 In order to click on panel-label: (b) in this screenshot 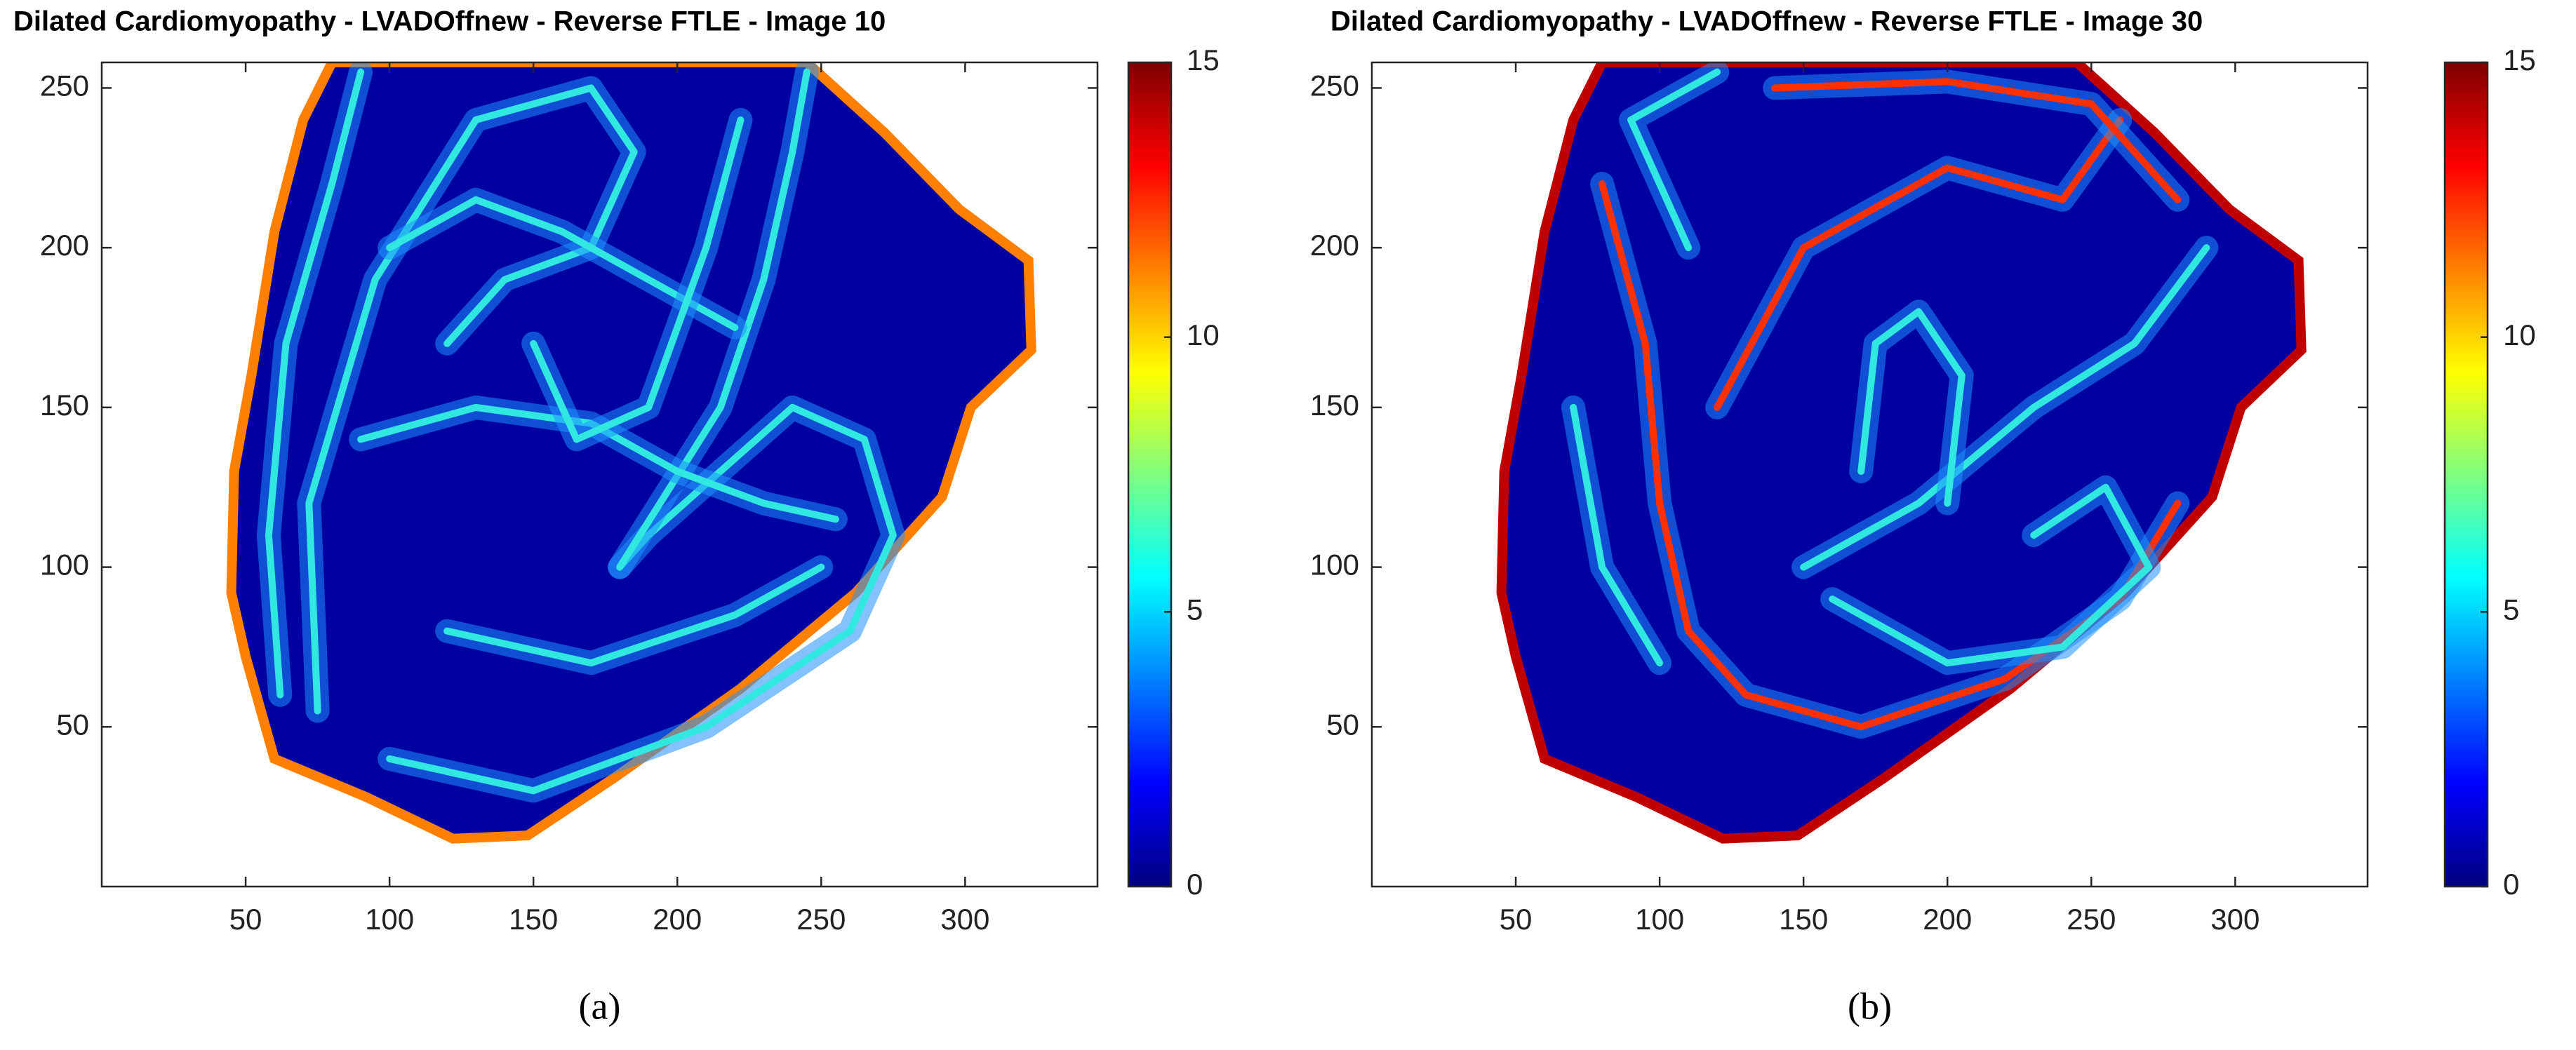, I will do `click(1870, 1006)`.